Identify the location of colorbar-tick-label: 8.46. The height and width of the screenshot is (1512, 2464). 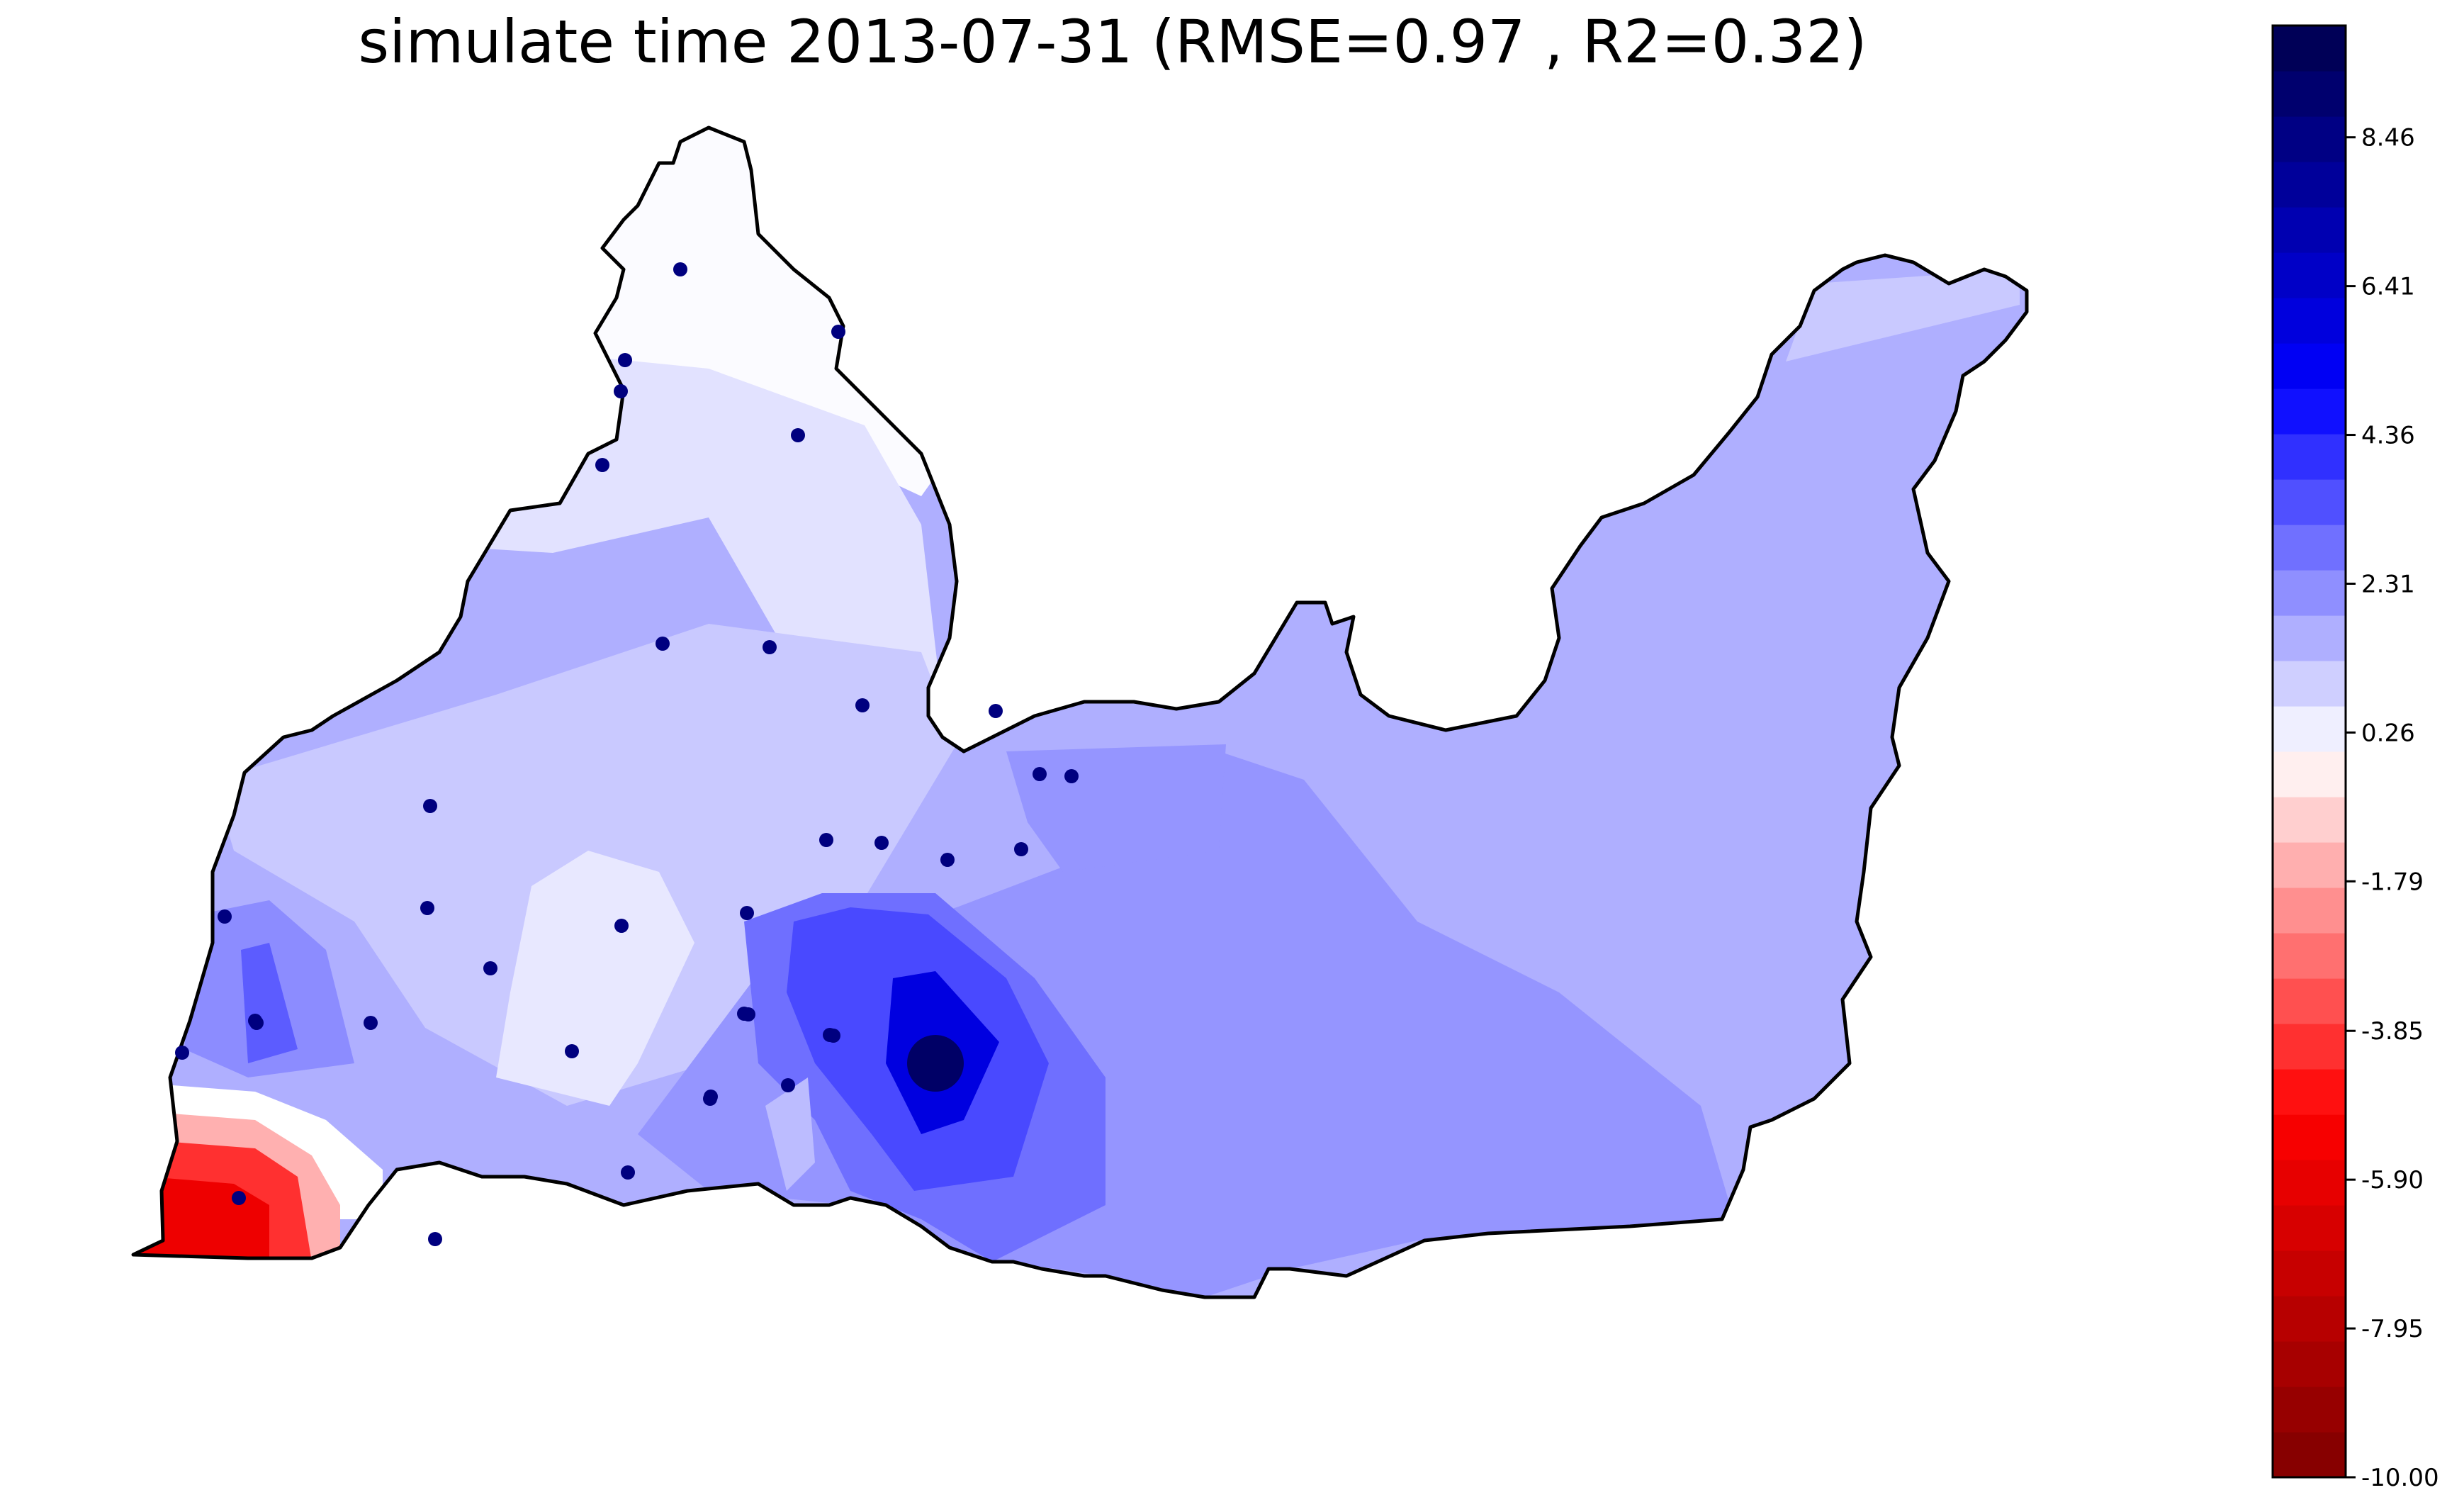
(2388, 138).